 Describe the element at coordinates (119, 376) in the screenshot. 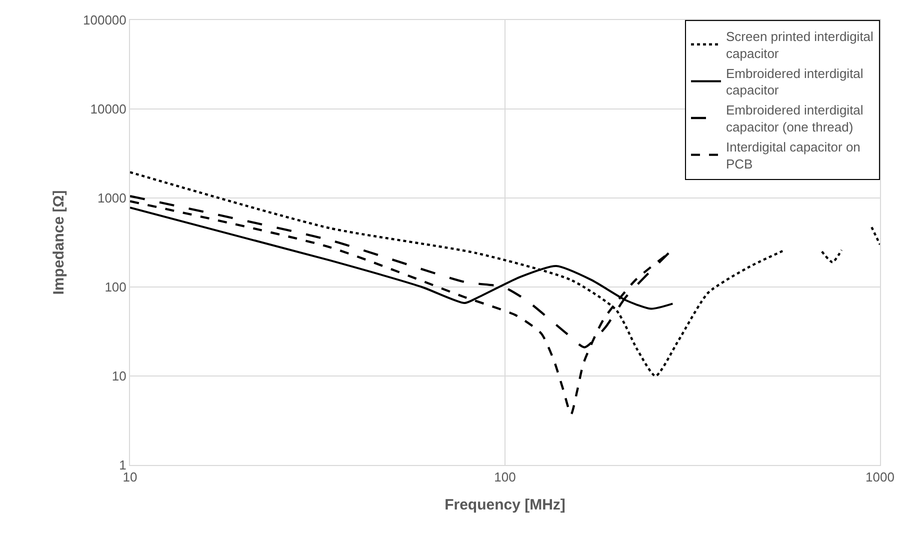

I see `y-tick-label: 10` at that location.